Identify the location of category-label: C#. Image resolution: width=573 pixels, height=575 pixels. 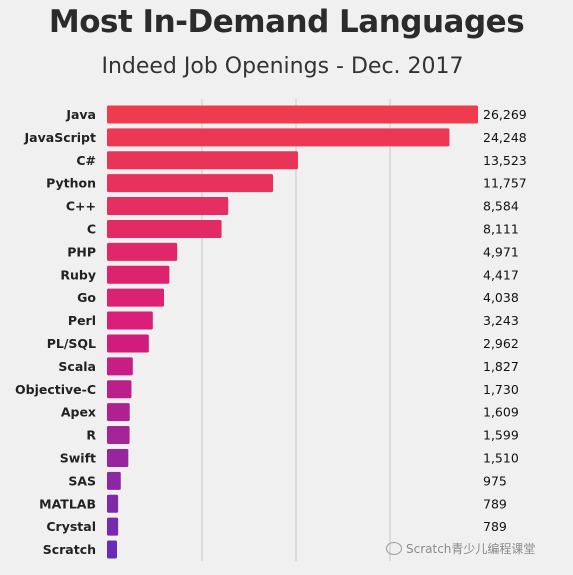
(86, 160).